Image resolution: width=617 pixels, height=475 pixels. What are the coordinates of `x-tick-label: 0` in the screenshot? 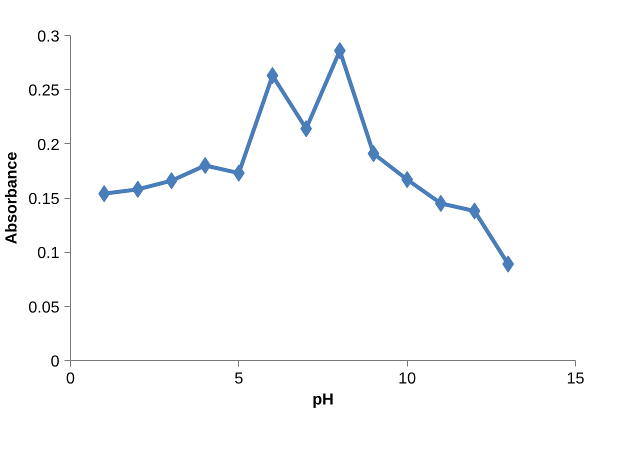 It's located at (71, 379).